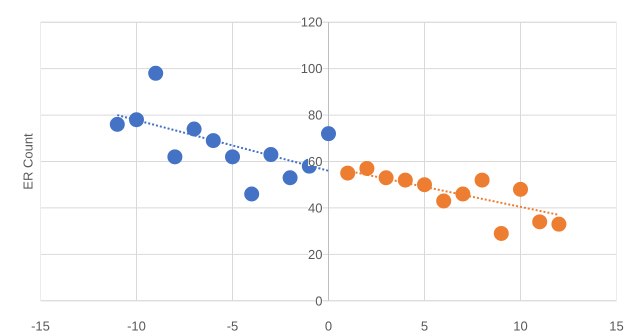  What do you see at coordinates (328, 325) in the screenshot?
I see `x-tick-label: 0` at bounding box center [328, 325].